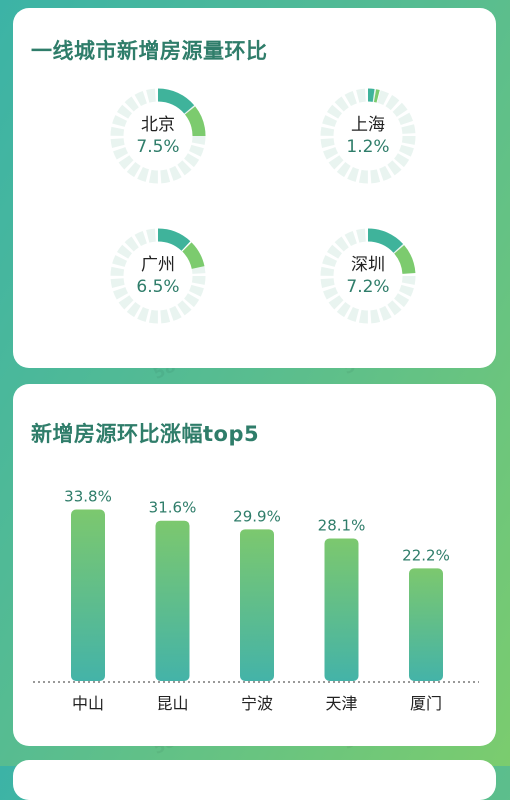 This screenshot has height=800, width=510. What do you see at coordinates (173, 508) in the screenshot?
I see `bar-value-label: 31.6%` at bounding box center [173, 508].